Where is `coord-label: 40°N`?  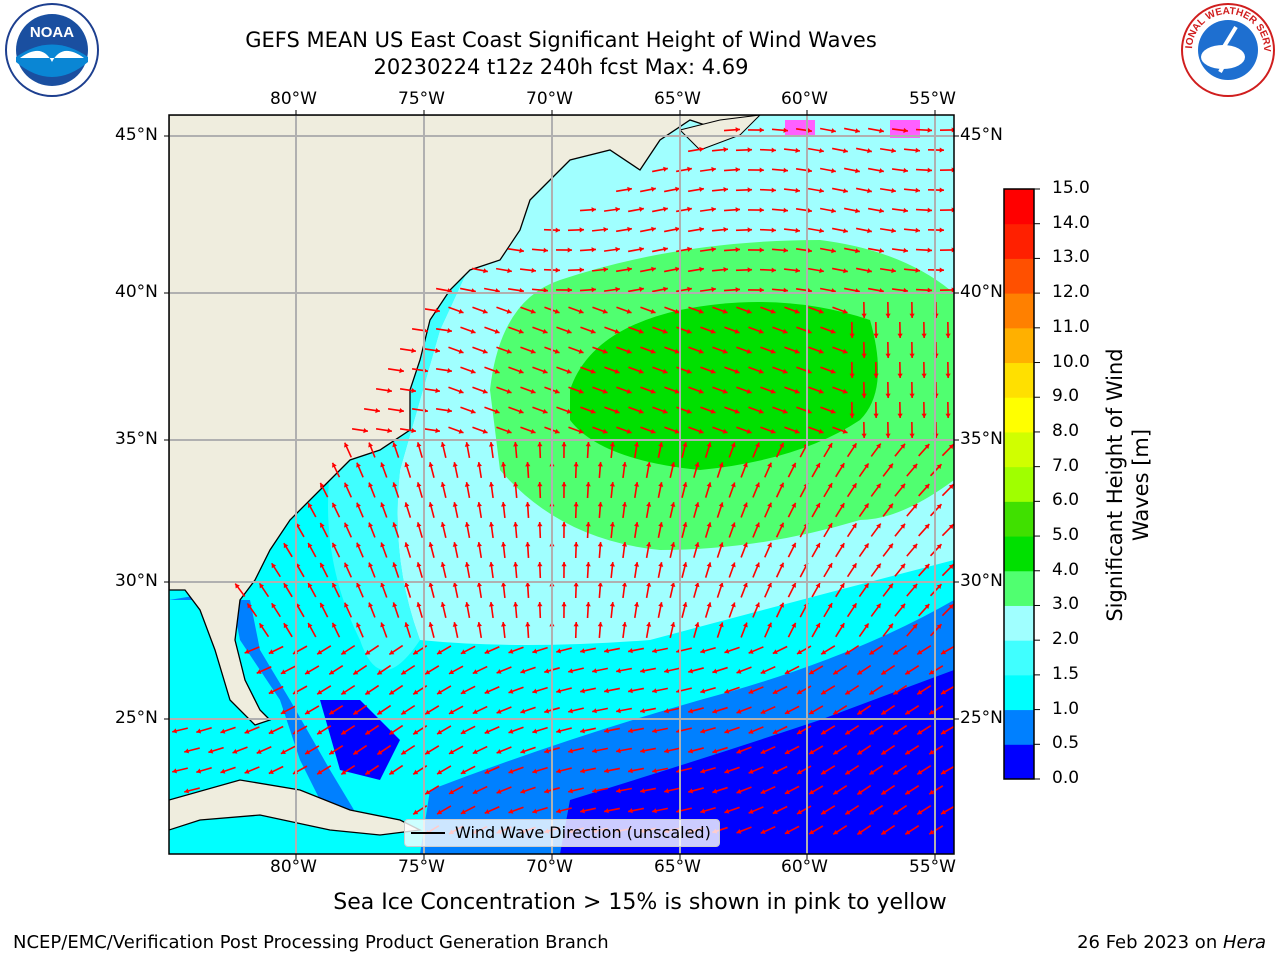 coord-label: 40°N is located at coordinates (136, 292).